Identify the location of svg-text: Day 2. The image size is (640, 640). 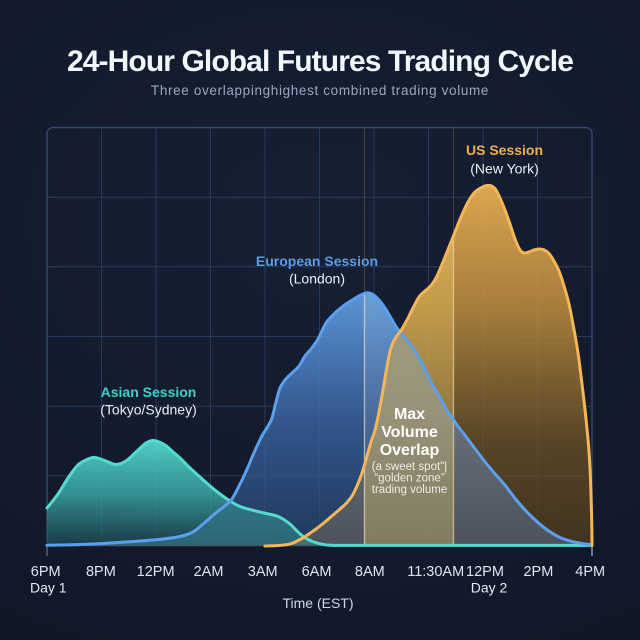
(489, 588).